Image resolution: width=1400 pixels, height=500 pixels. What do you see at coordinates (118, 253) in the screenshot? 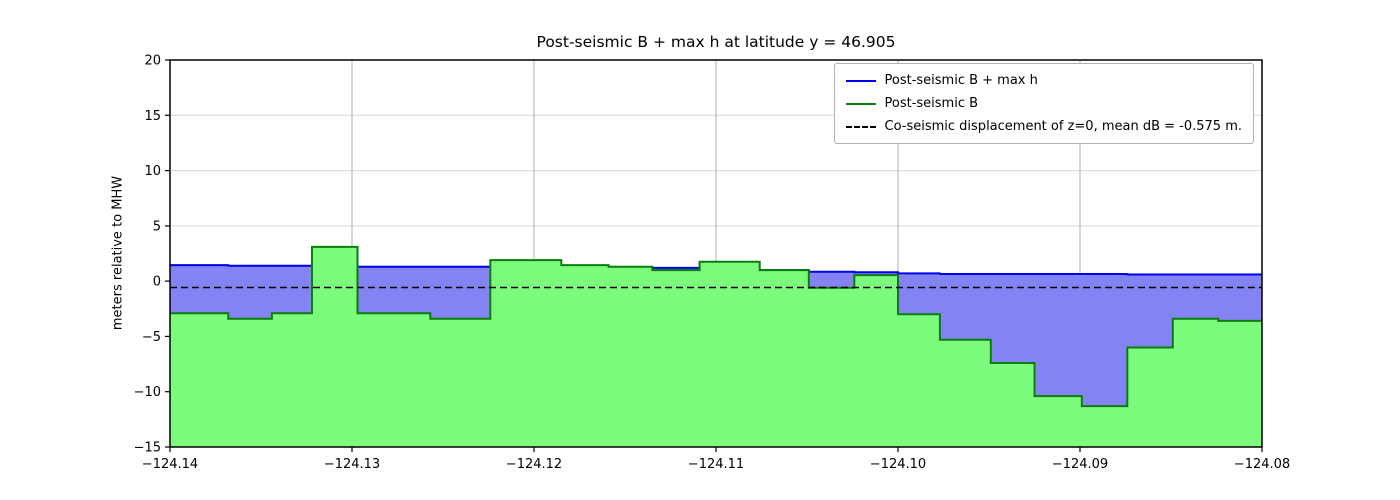
I see `y-axis-label: meters relative to MHW` at bounding box center [118, 253].